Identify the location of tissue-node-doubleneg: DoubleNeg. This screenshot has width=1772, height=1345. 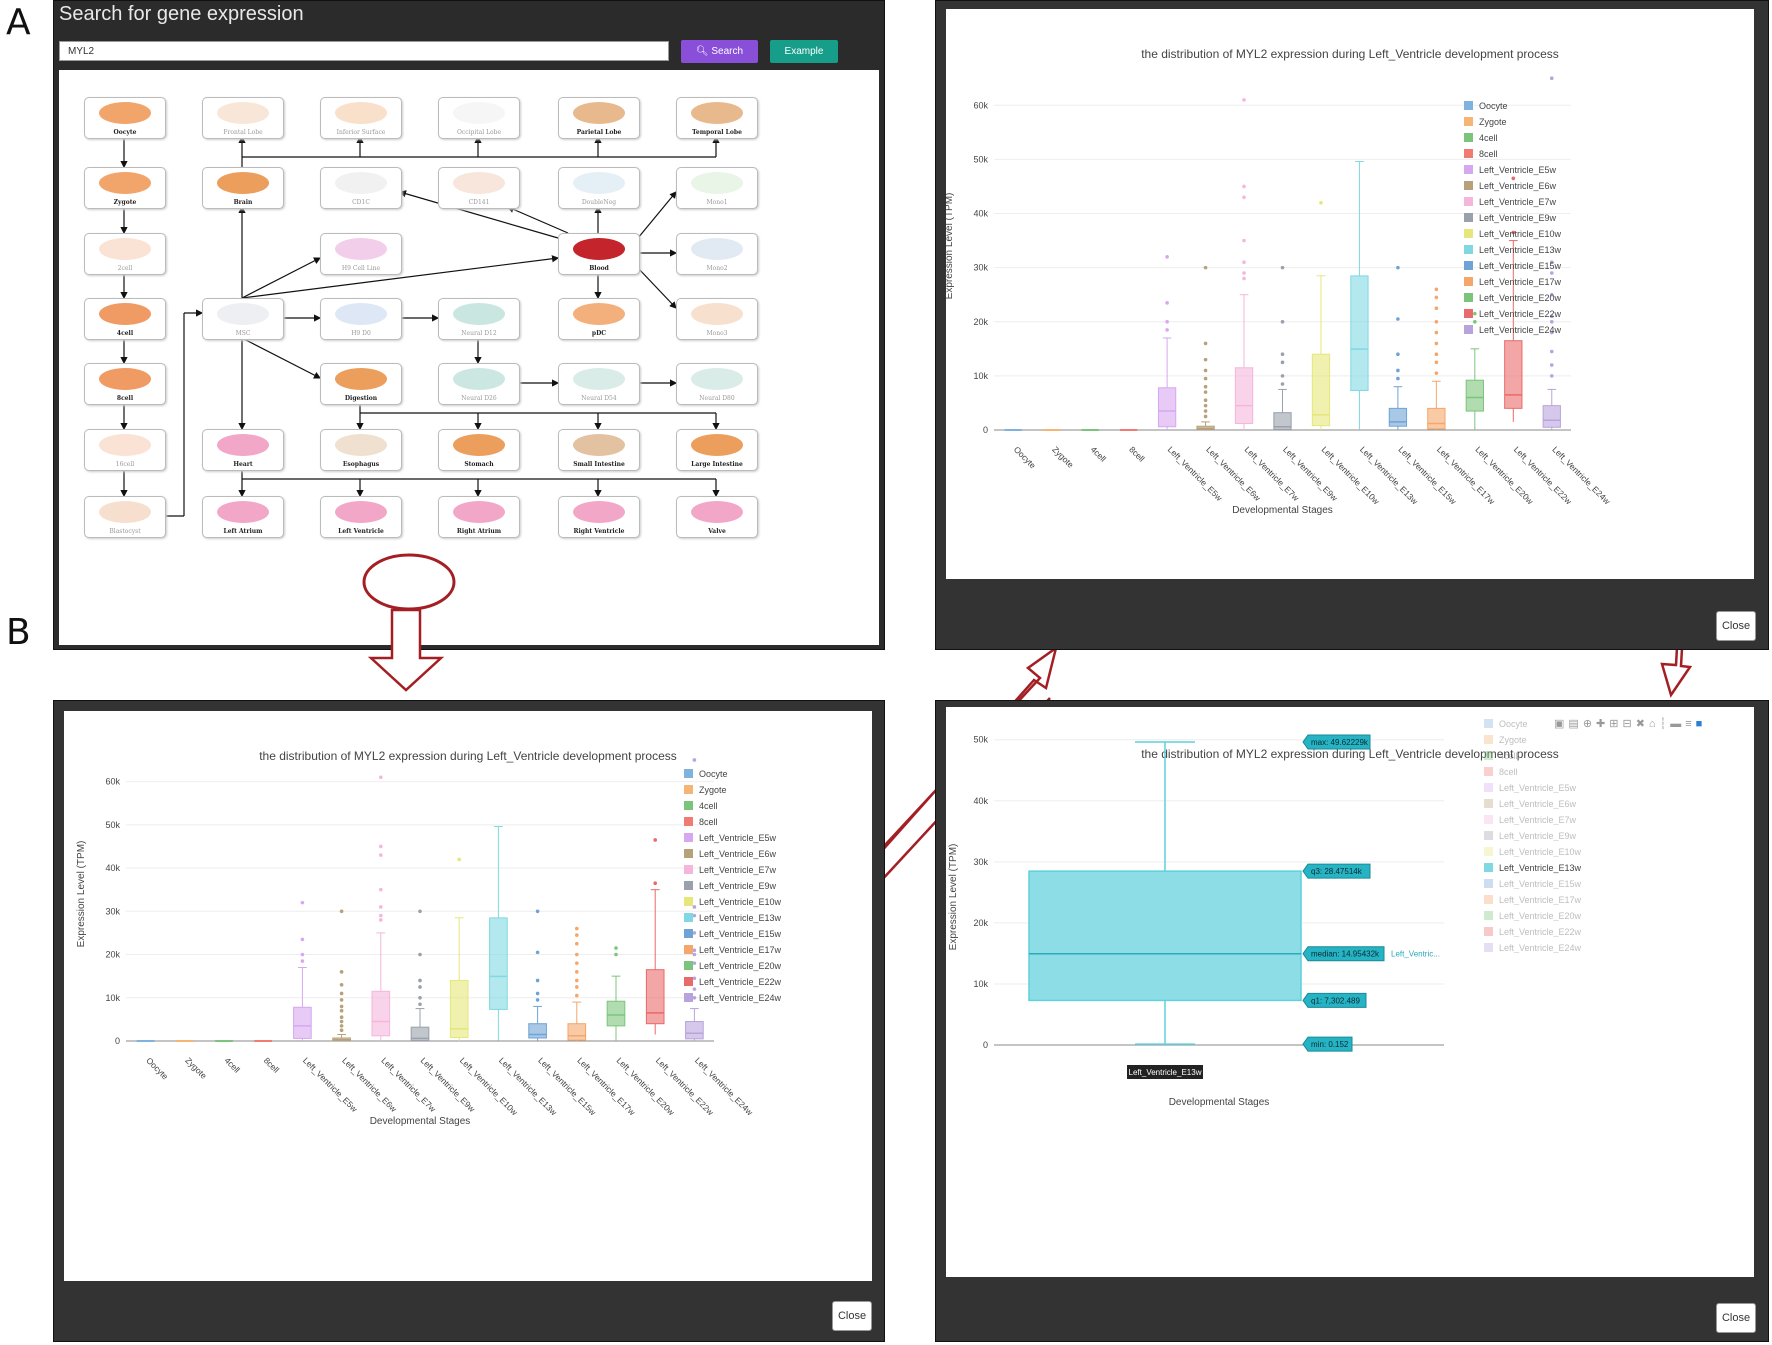
(599, 188).